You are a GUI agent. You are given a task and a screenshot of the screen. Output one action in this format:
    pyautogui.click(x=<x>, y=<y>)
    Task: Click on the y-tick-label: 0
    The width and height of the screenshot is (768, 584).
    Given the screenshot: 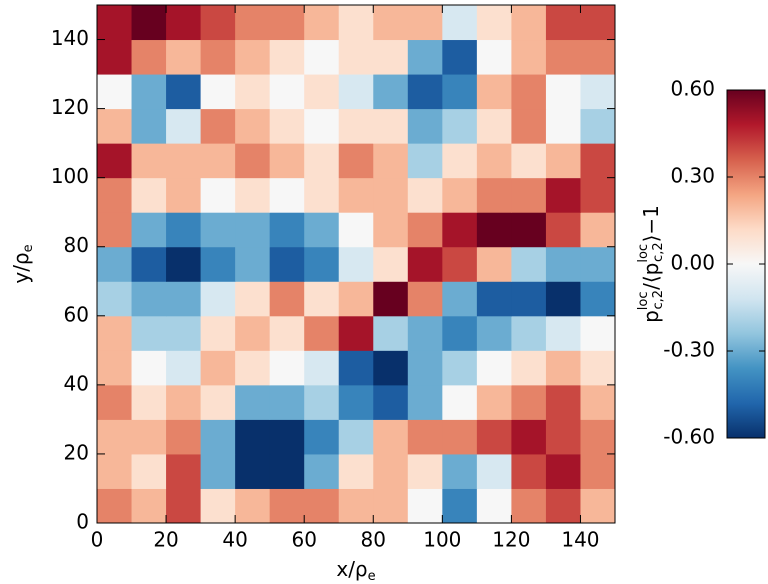 What is the action you would take?
    pyautogui.click(x=82, y=522)
    